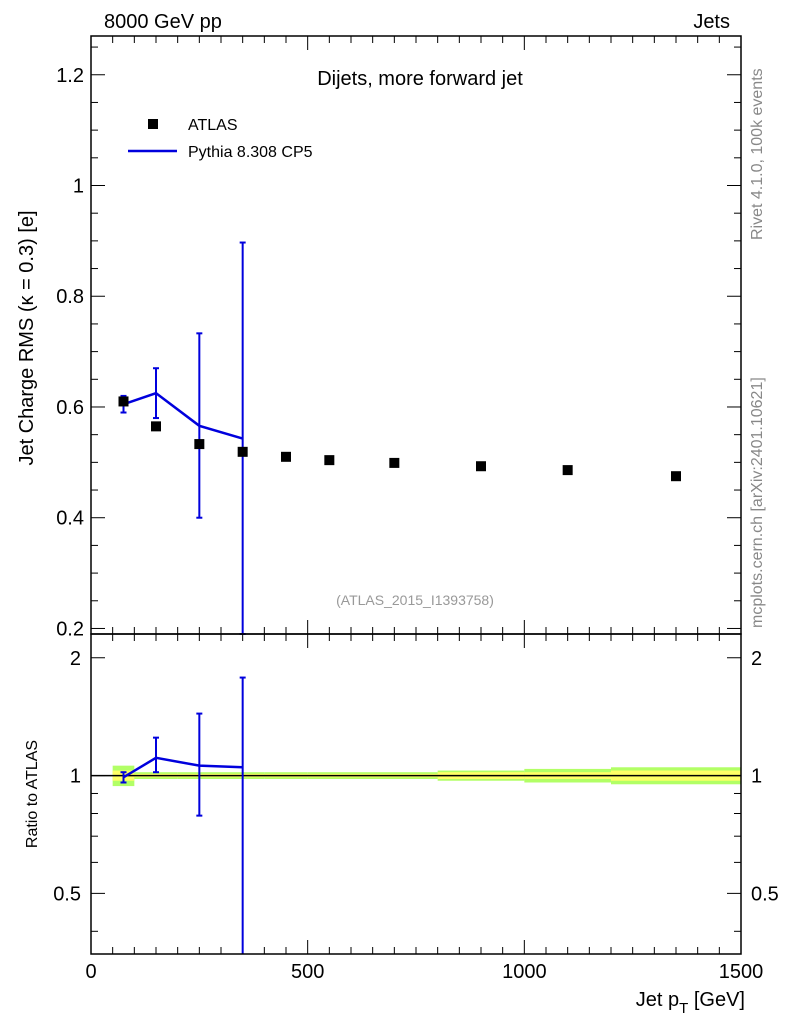 The width and height of the screenshot is (786, 1024). Describe the element at coordinates (163, 22) in the screenshot. I see `header-left: 8000 GeV pp` at that location.